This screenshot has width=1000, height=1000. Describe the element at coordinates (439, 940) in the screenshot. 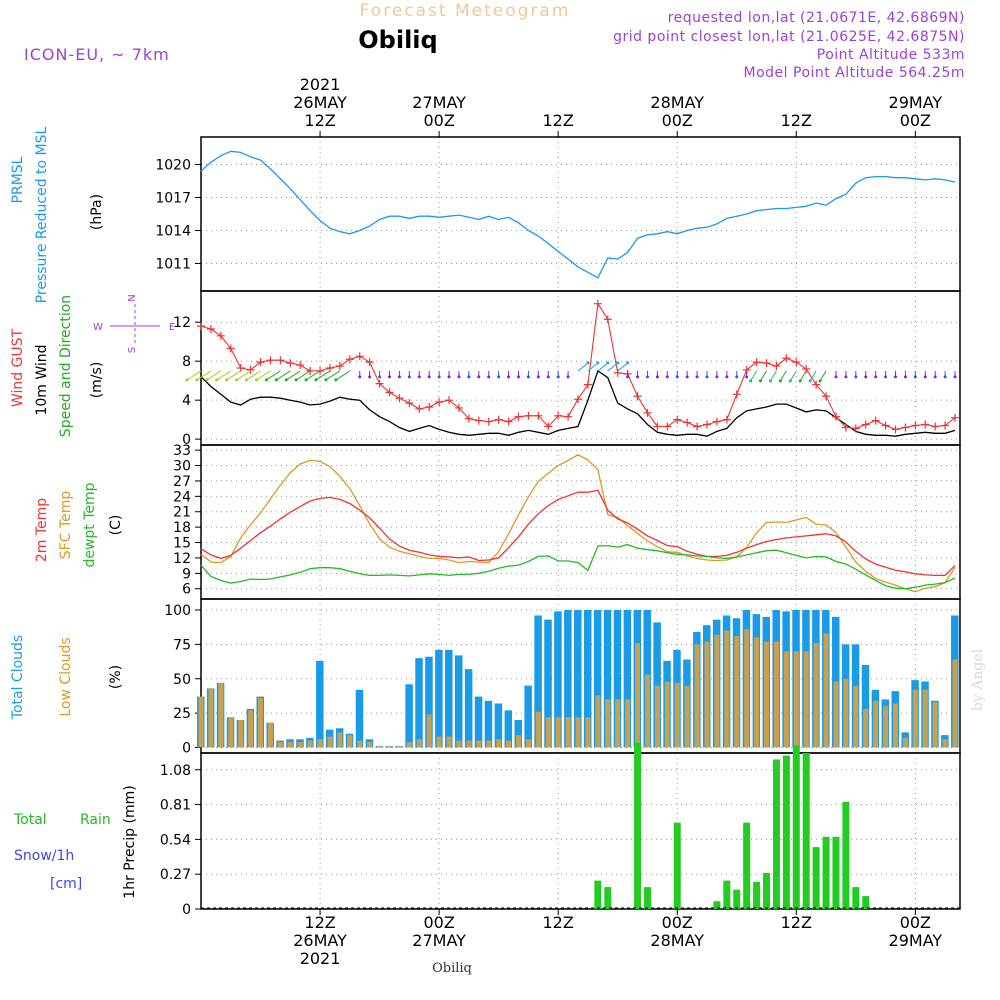

I see `bottom-time-label: 27MAY` at that location.